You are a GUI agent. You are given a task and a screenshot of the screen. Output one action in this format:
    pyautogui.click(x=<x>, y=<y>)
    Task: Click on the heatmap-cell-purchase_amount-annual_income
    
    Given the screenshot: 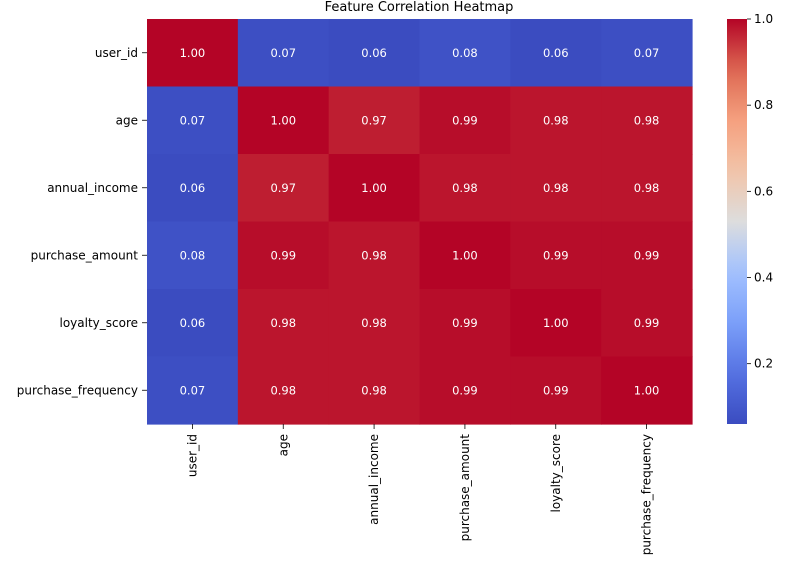 What is the action you would take?
    pyautogui.click(x=374, y=255)
    